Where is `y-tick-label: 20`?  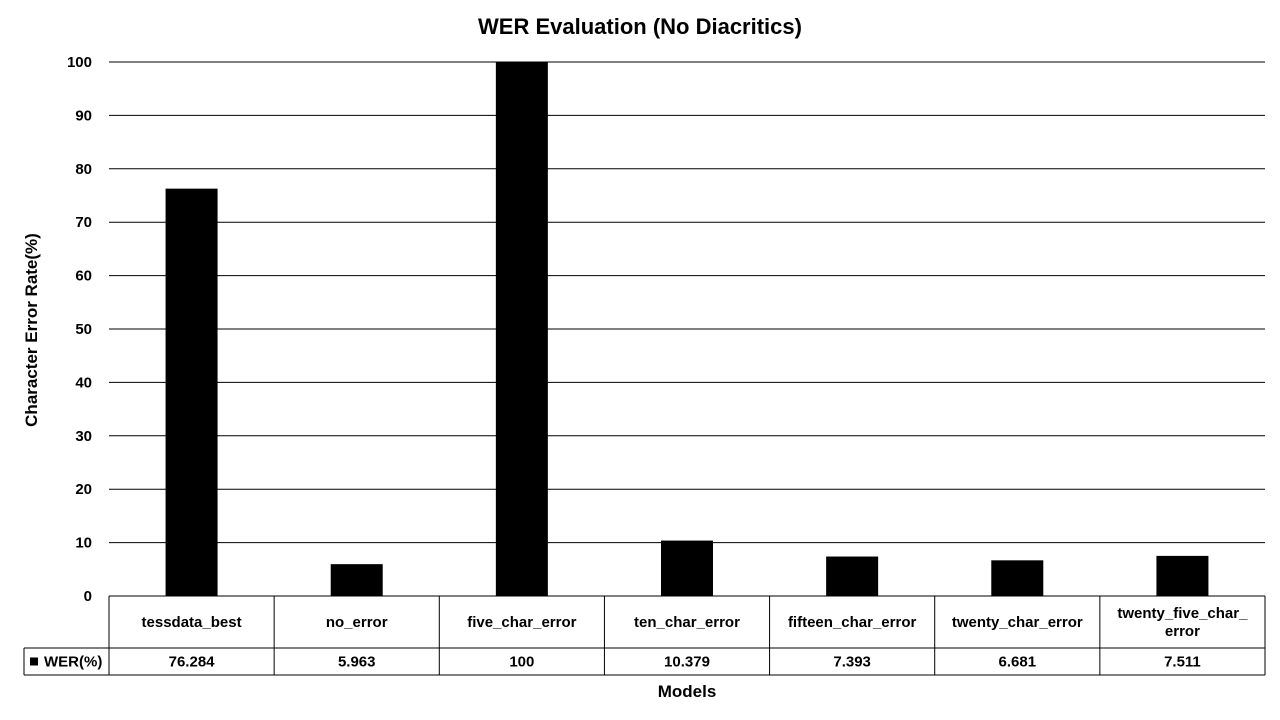 y-tick-label: 20 is located at coordinates (83, 489).